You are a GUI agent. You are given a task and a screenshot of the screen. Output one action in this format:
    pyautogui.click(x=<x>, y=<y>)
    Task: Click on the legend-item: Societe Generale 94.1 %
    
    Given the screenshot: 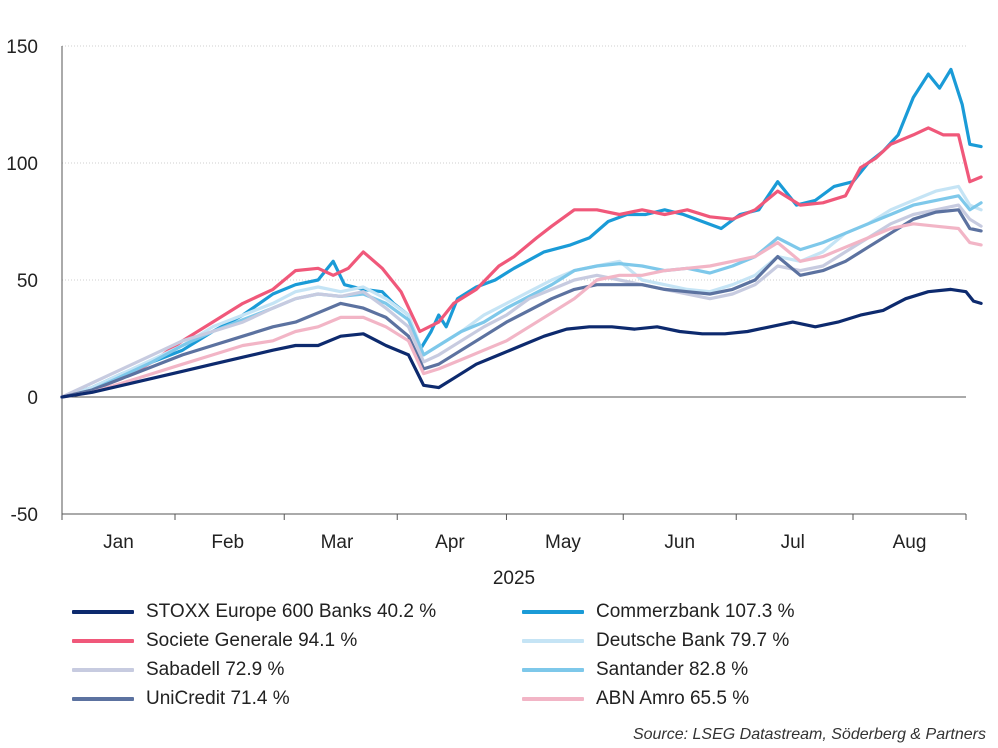 What is the action you would take?
    pyautogui.click(x=214, y=641)
    